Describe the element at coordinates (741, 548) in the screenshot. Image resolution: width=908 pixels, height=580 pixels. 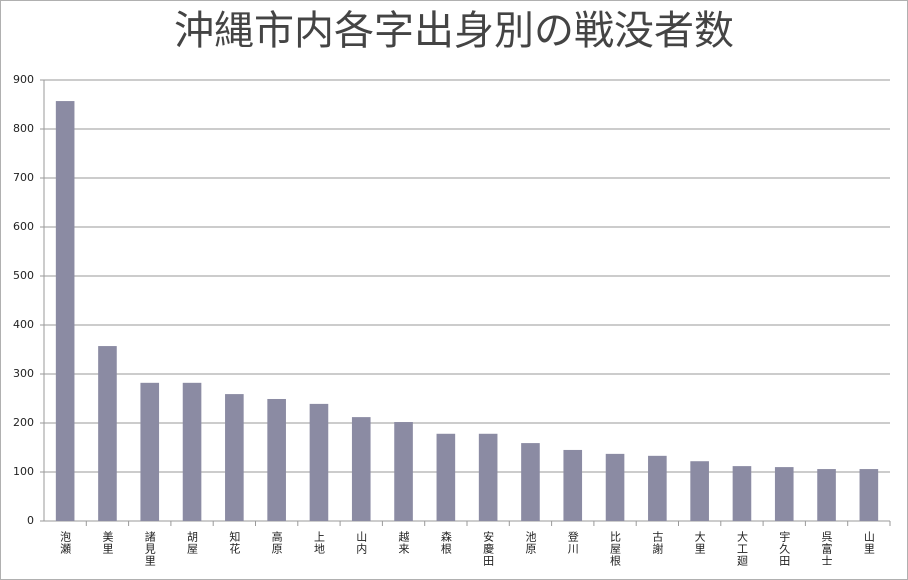
I see `x-tick-label: 大工廻` at that location.